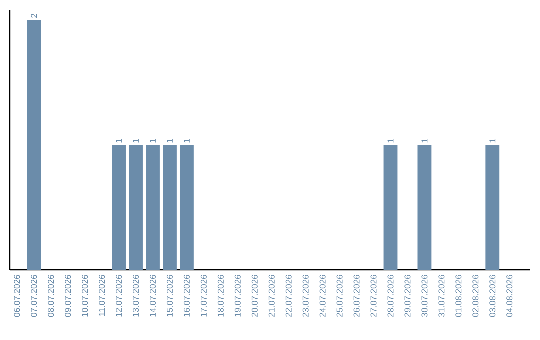 The width and height of the screenshot is (540, 340). What do you see at coordinates (85, 296) in the screenshot?
I see `x-tick-label: 10.07.2026` at bounding box center [85, 296].